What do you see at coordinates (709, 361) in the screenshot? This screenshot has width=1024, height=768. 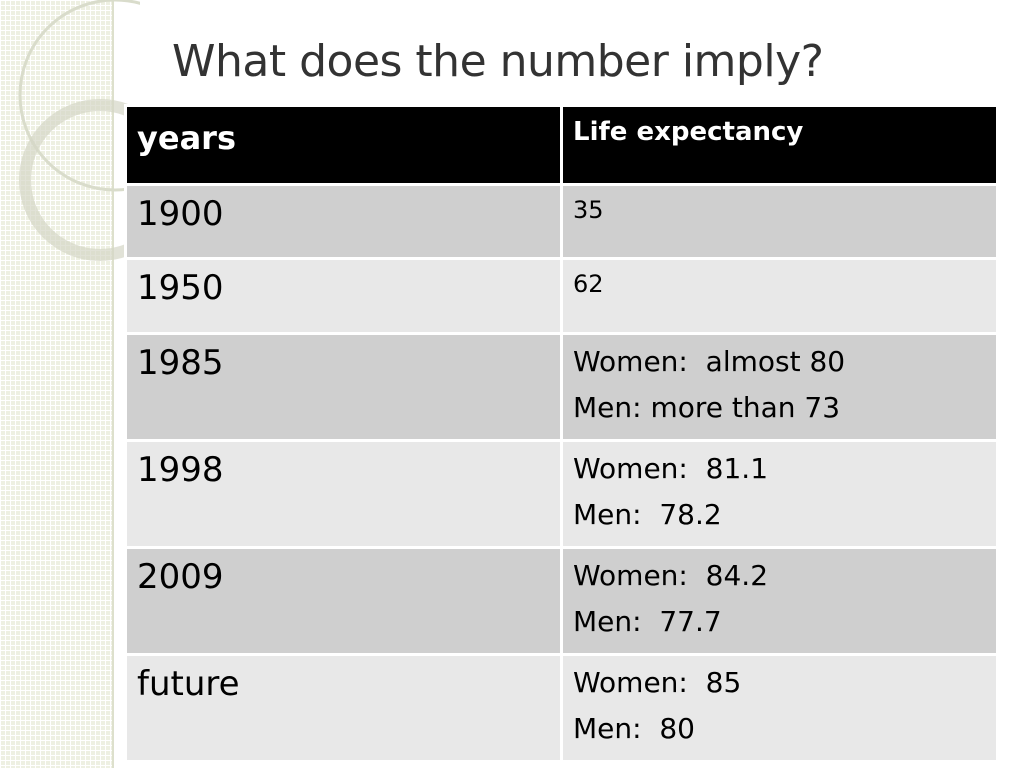 I see `value-line: Women: almost 80` at bounding box center [709, 361].